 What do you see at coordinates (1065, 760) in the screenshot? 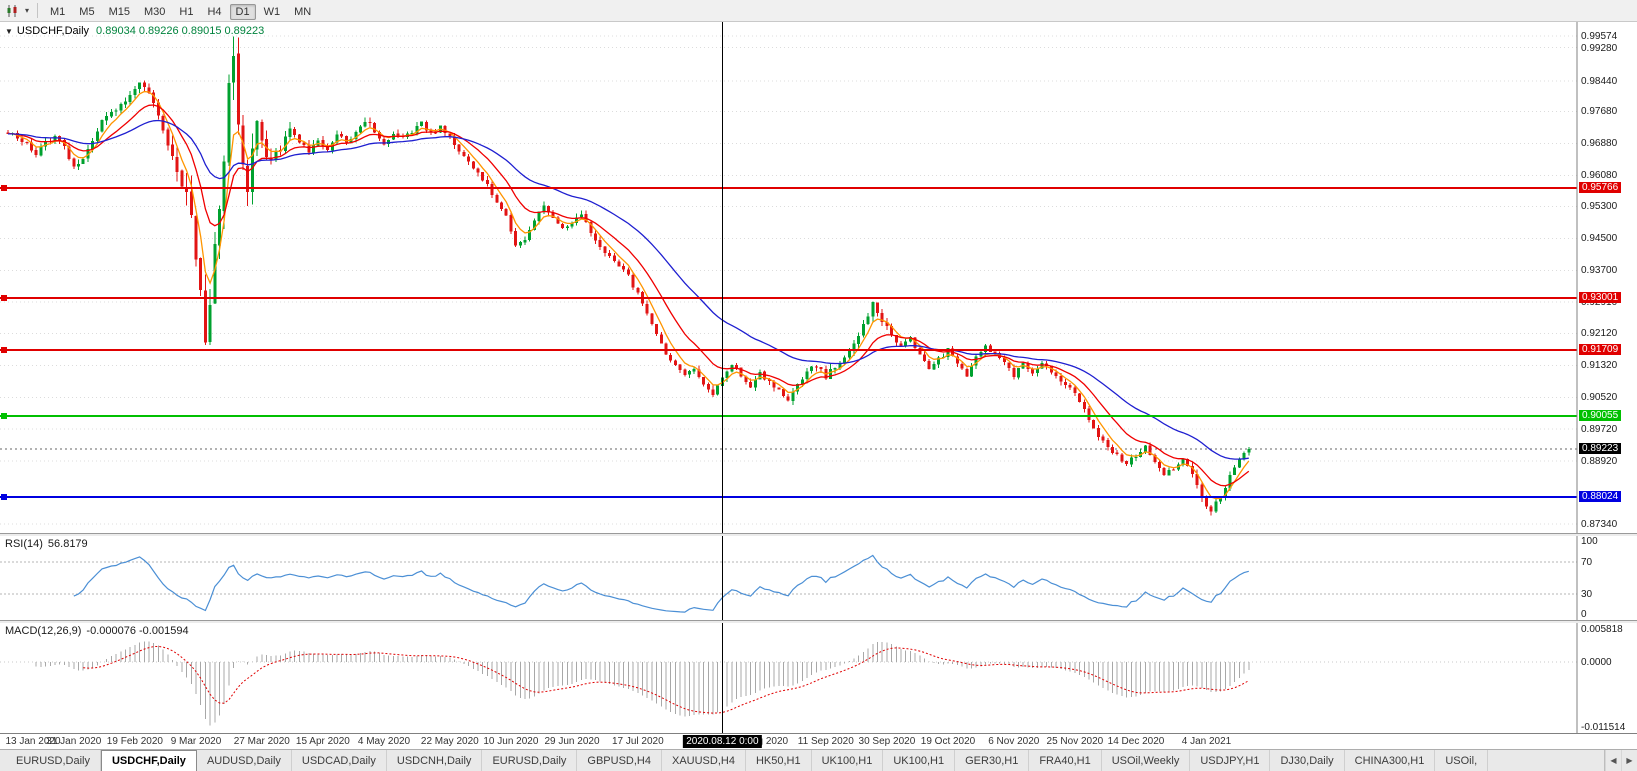
I see `chart-tab-fra40-h1: FRA40,H1` at bounding box center [1065, 760].